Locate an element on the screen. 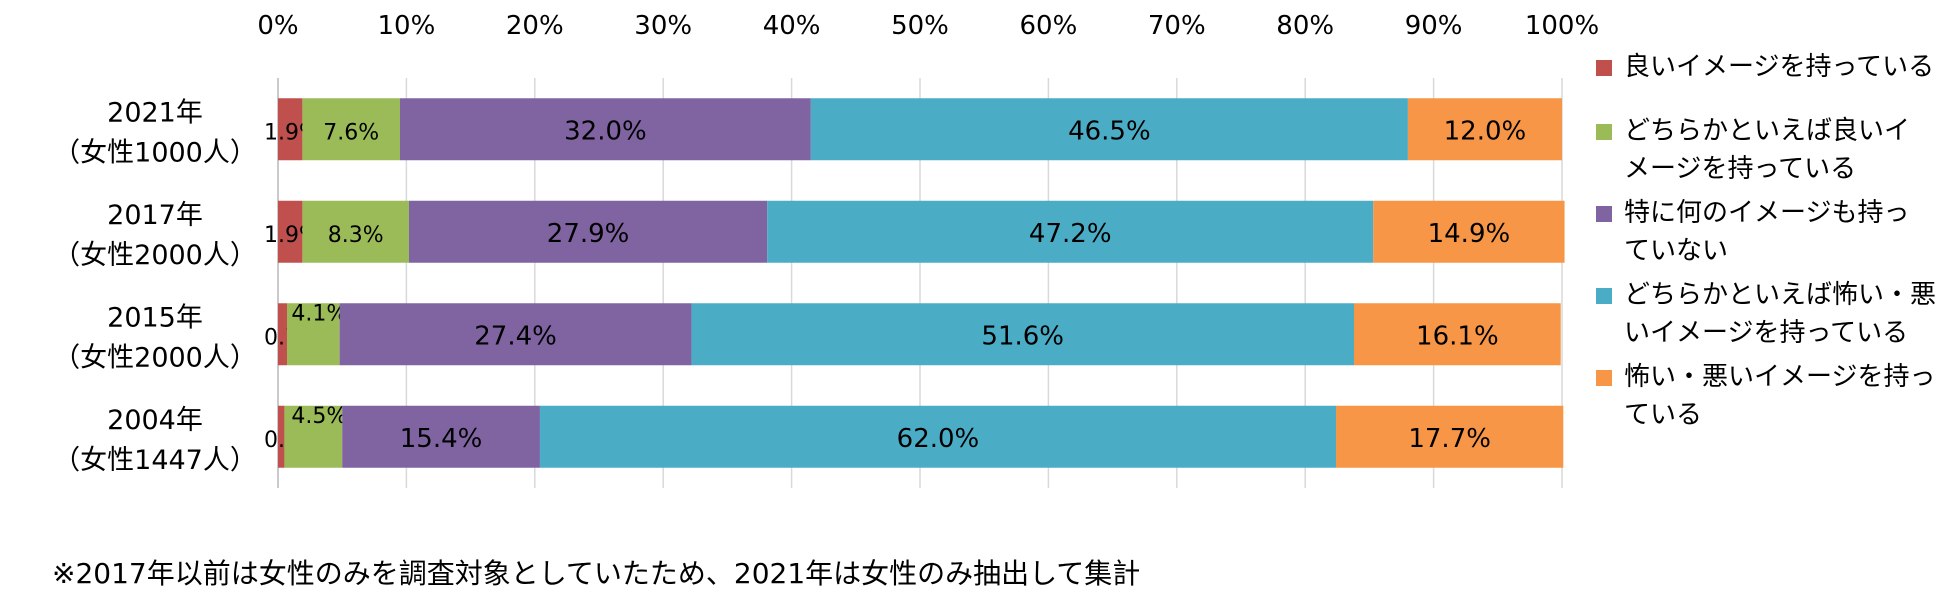 This screenshot has height=608, width=1950. legend-label: 特に何のイメージも持っ is located at coordinates (1767, 213).